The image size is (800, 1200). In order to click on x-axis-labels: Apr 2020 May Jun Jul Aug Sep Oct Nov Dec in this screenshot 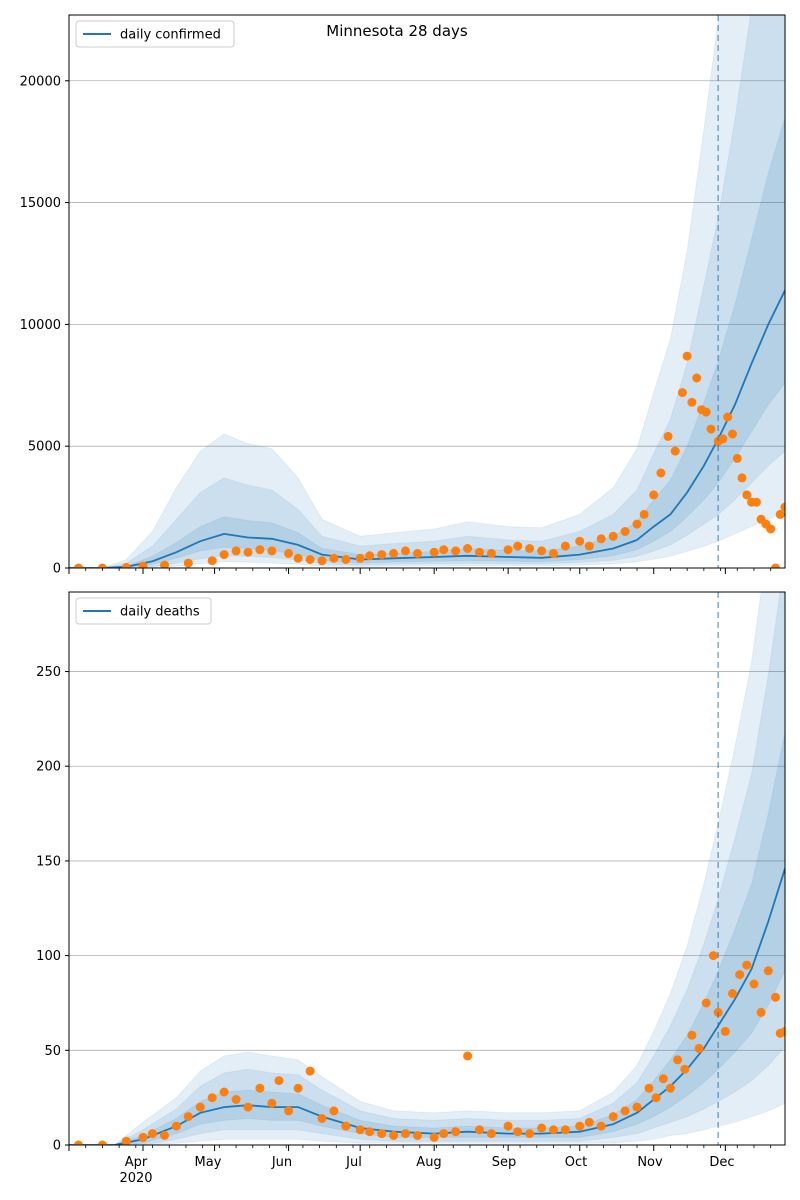, I will do `click(426, 1170)`.